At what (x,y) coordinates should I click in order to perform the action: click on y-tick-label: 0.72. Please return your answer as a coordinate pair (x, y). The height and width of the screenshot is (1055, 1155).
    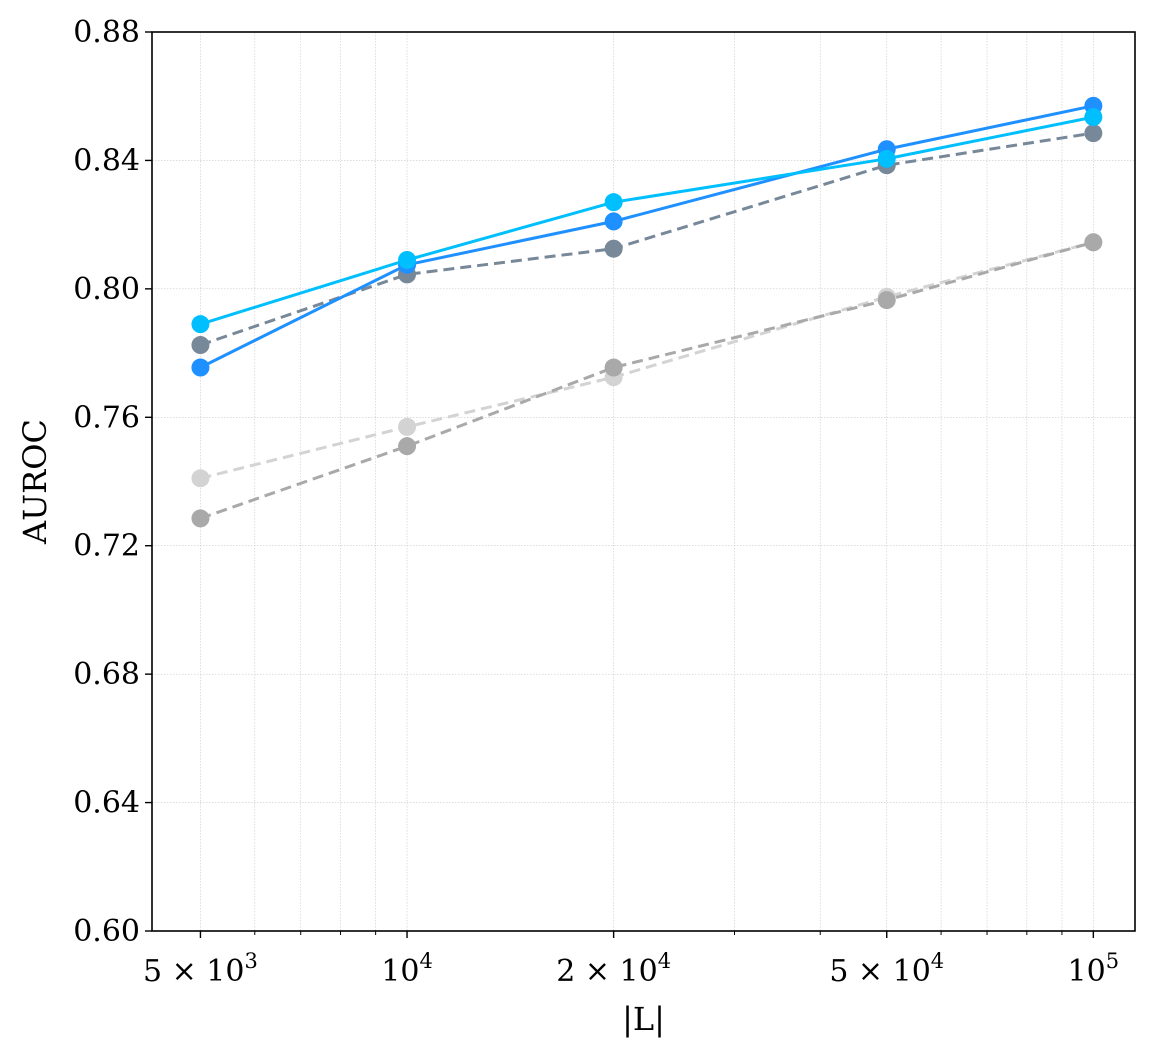
    Looking at the image, I should click on (106, 546).